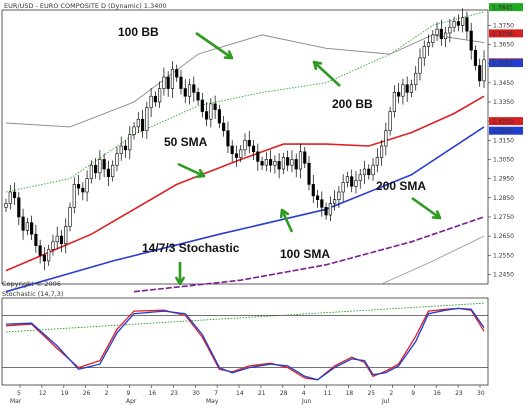 This screenshot has height=408, width=528. I want to click on x-tick-label: 4, so click(304, 393).